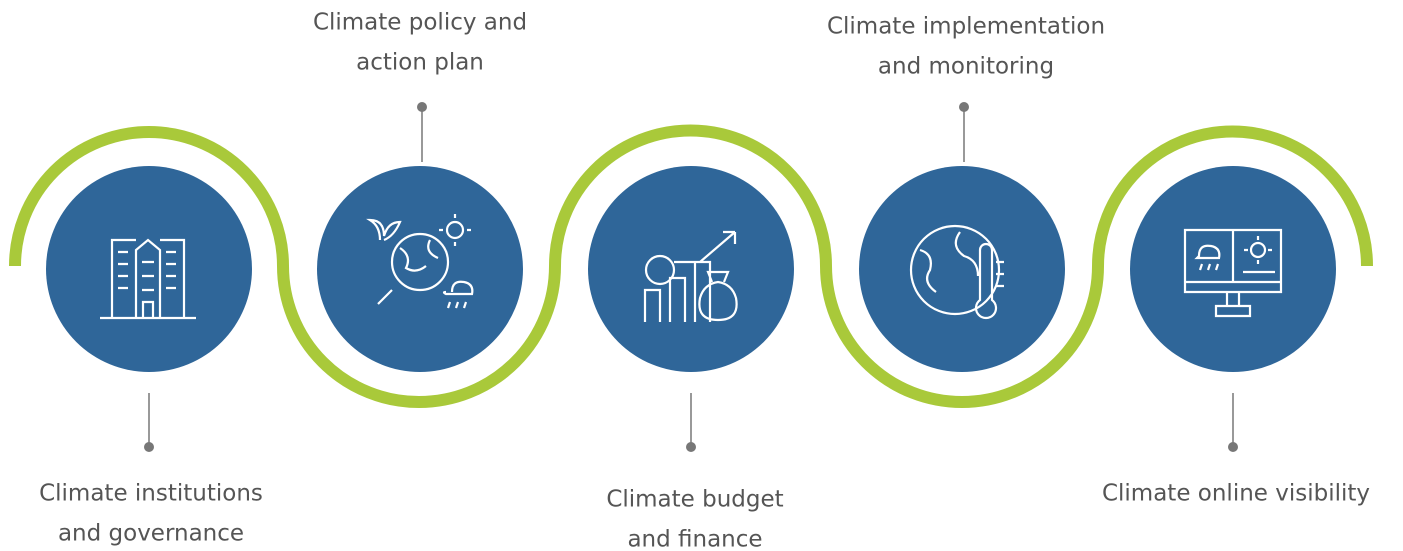 The height and width of the screenshot is (551, 1403). I want to click on step-label: Climate budget, so click(694, 500).